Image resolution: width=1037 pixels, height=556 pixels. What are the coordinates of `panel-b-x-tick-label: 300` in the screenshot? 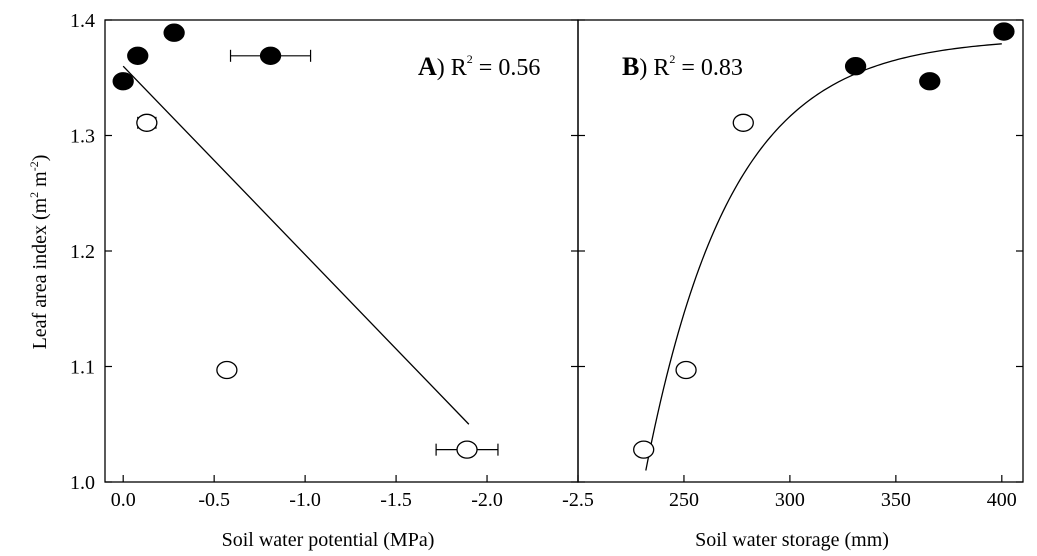 It's located at (790, 500).